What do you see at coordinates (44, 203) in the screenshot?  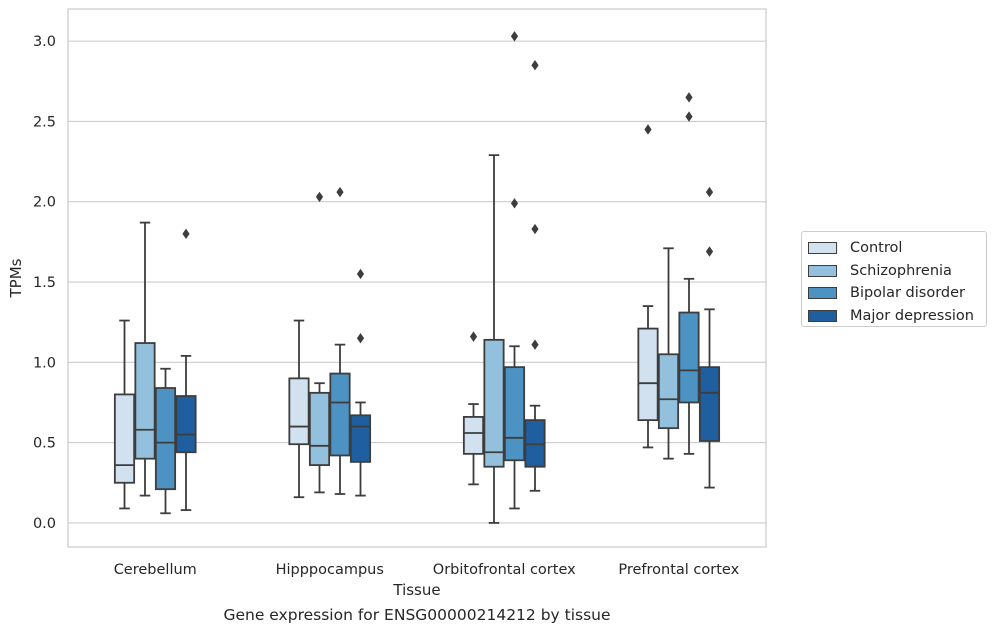 I see `y-tick-label: 2.0` at bounding box center [44, 203].